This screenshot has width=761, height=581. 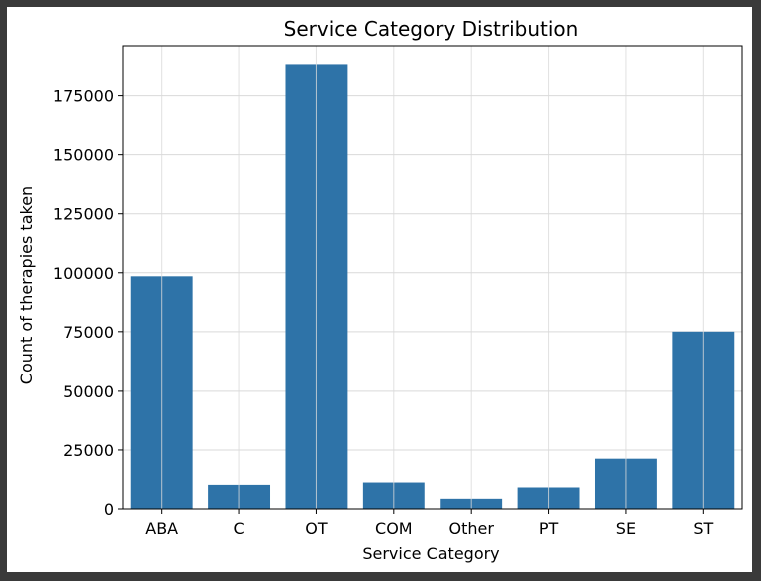 I want to click on y-tick-label: 100000, so click(x=83, y=273).